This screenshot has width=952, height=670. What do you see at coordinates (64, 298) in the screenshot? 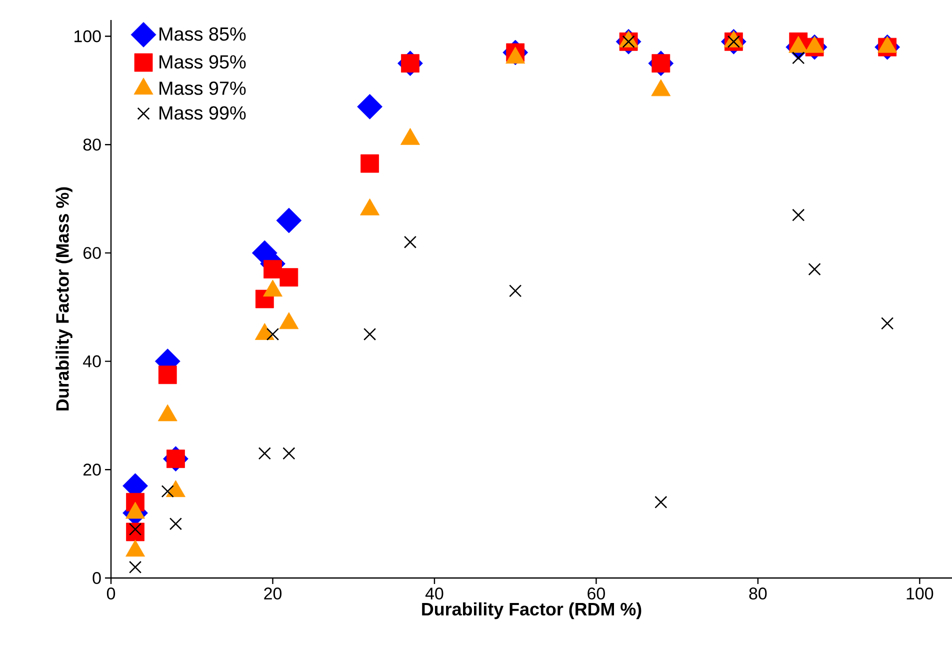
I see `y-axis-title: Durability Factor (Mass %)` at bounding box center [64, 298].